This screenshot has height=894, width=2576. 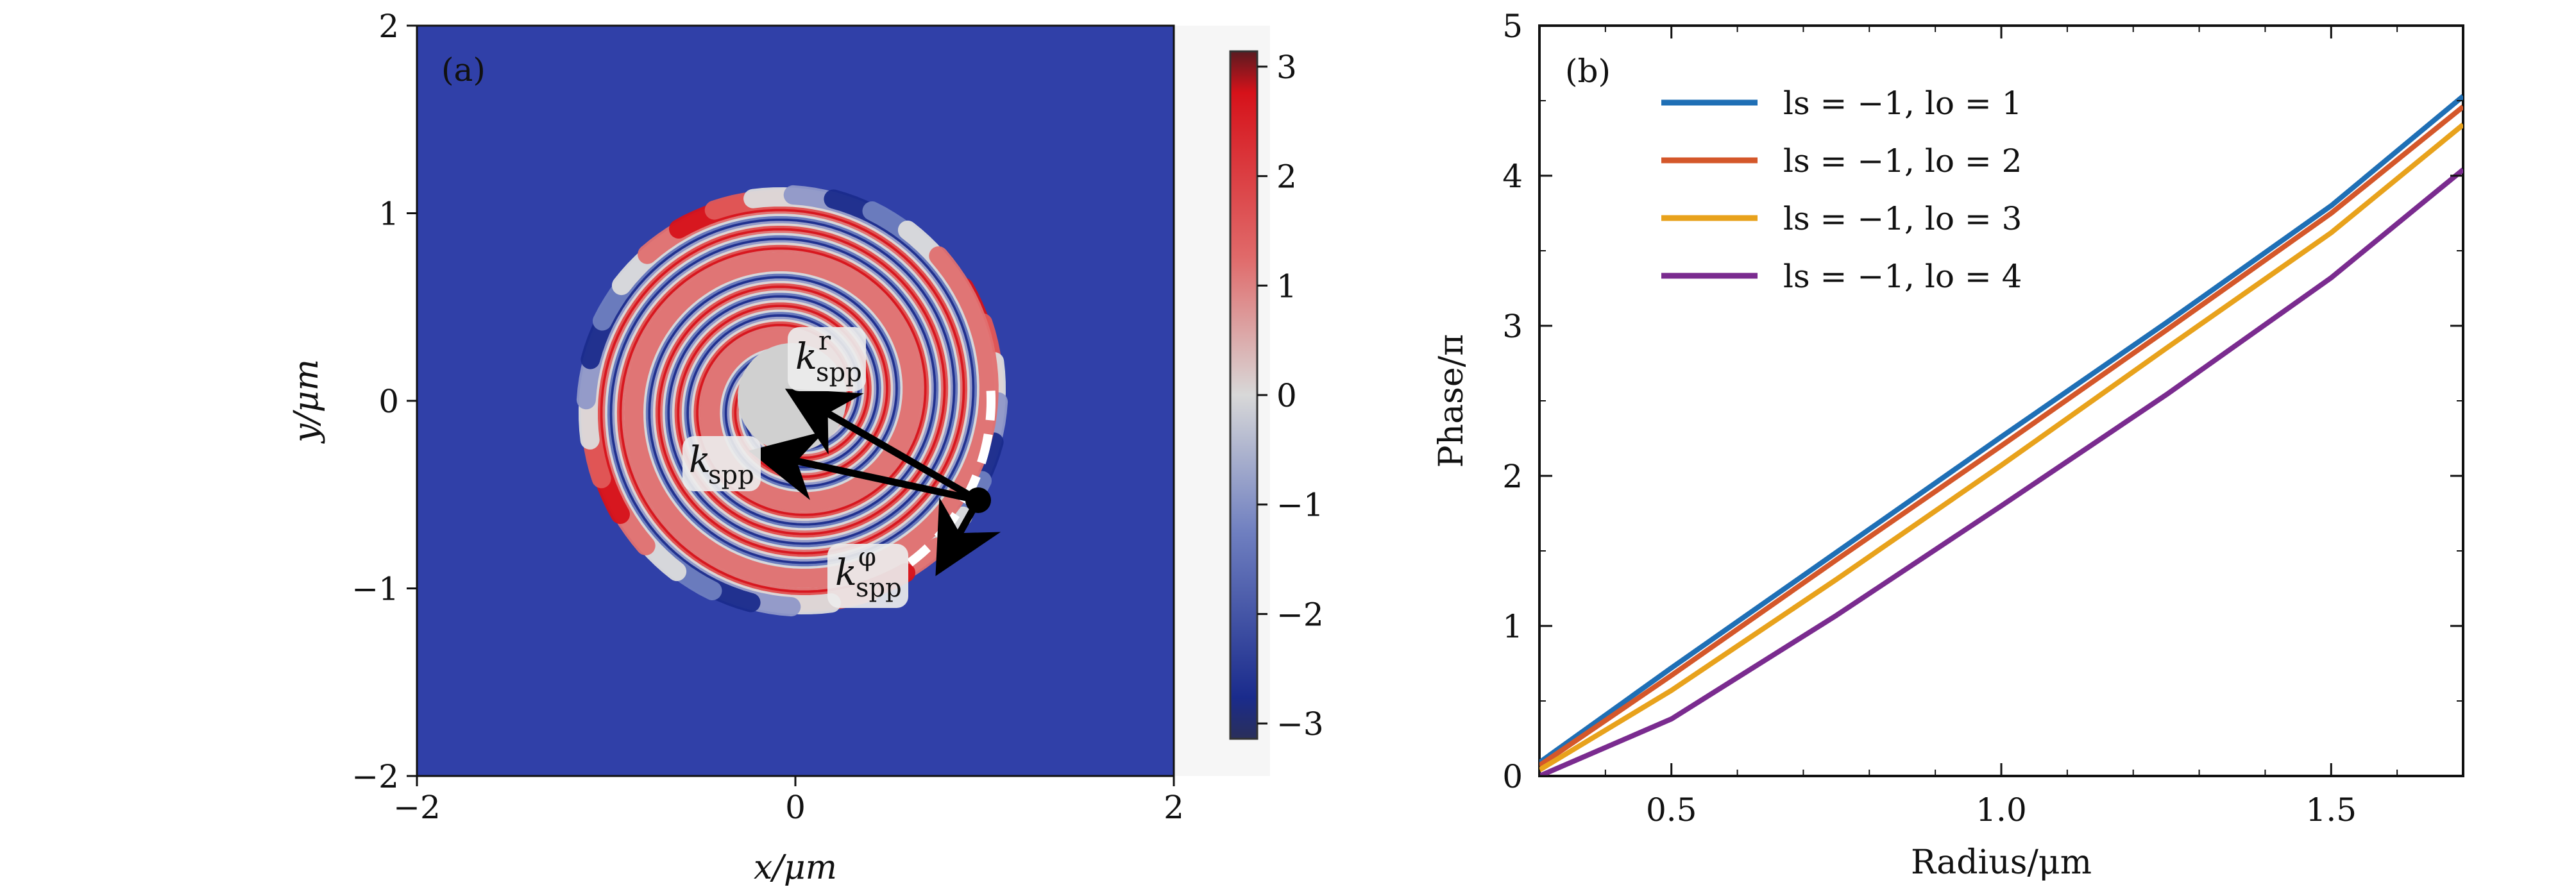 I want to click on panel-a-ytick-label: 1, so click(x=388, y=214).